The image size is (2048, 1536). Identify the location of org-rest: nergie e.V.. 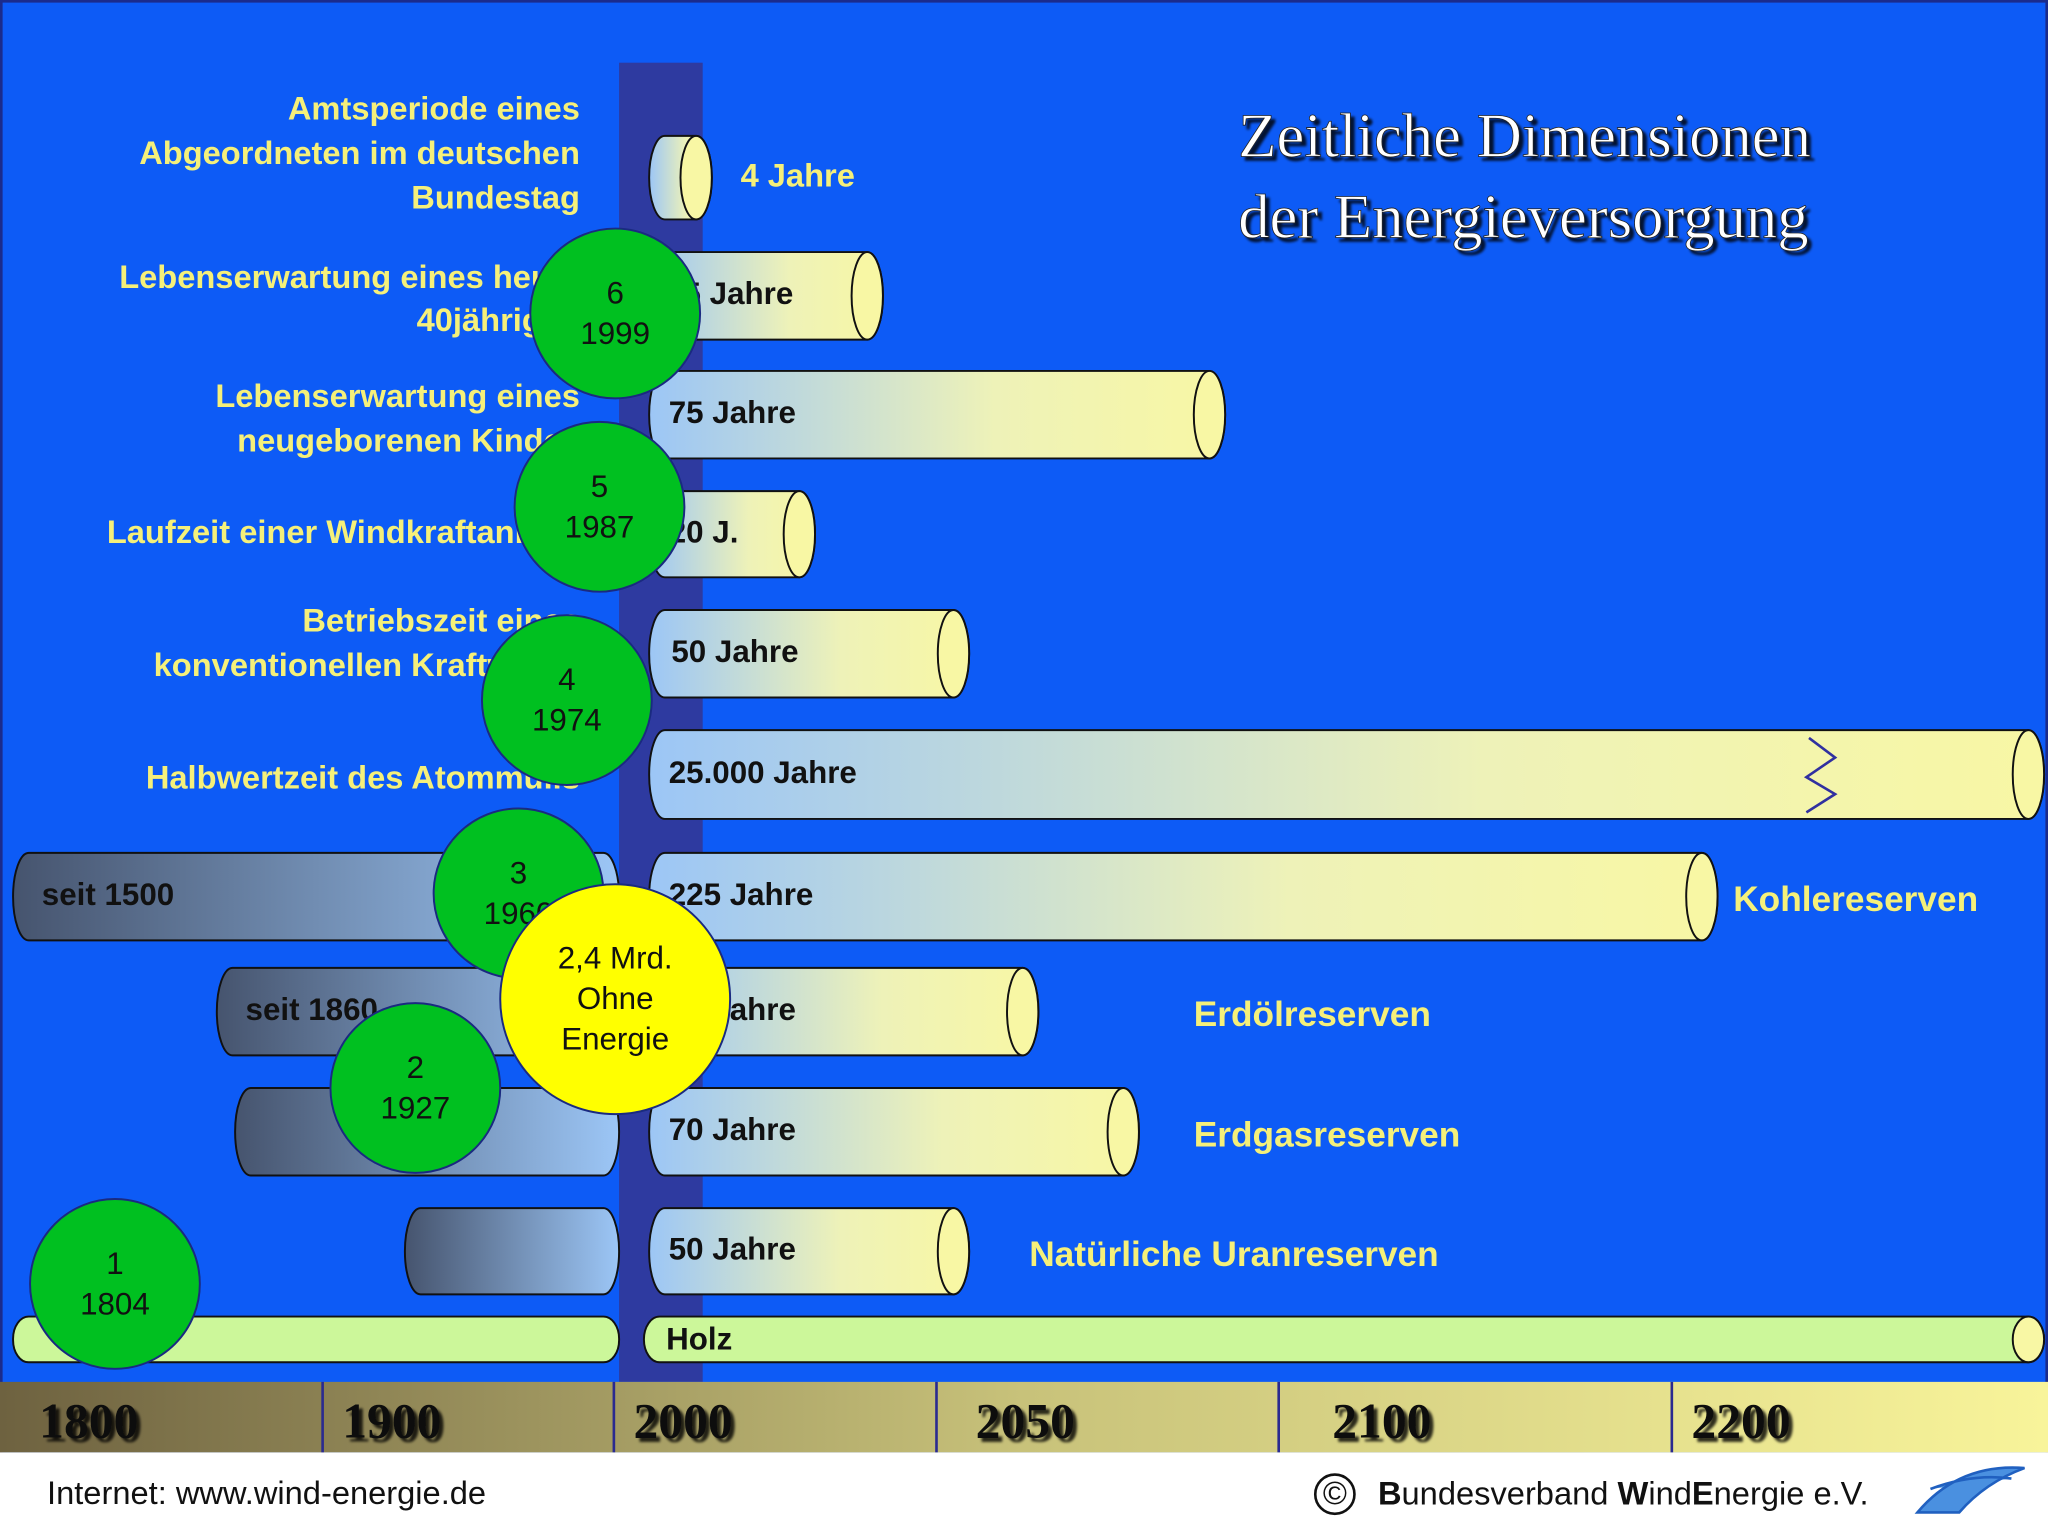
(1791, 1492).